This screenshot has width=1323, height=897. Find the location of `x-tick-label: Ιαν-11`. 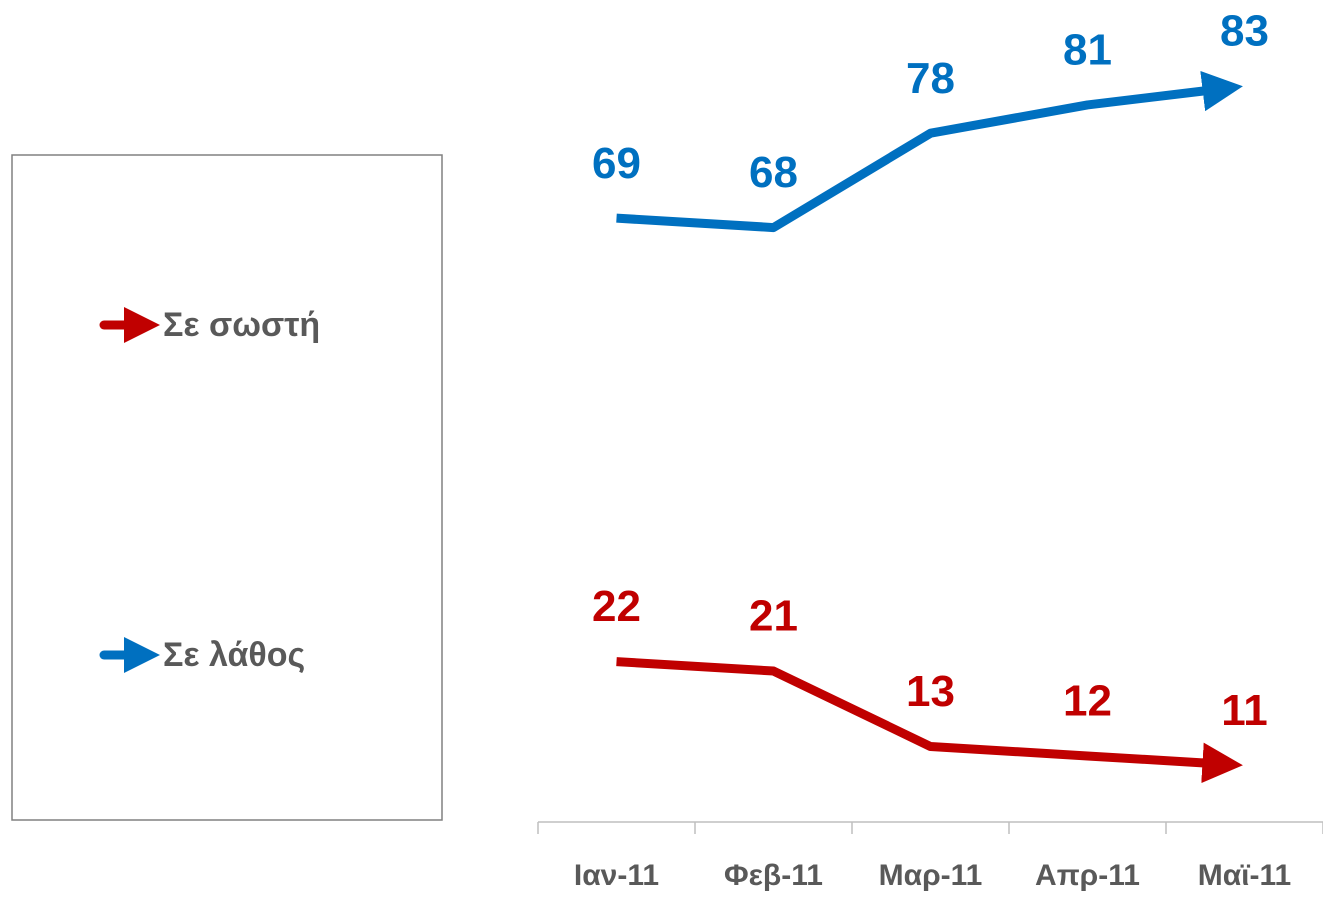

x-tick-label: Ιαν-11 is located at coordinates (616, 875).